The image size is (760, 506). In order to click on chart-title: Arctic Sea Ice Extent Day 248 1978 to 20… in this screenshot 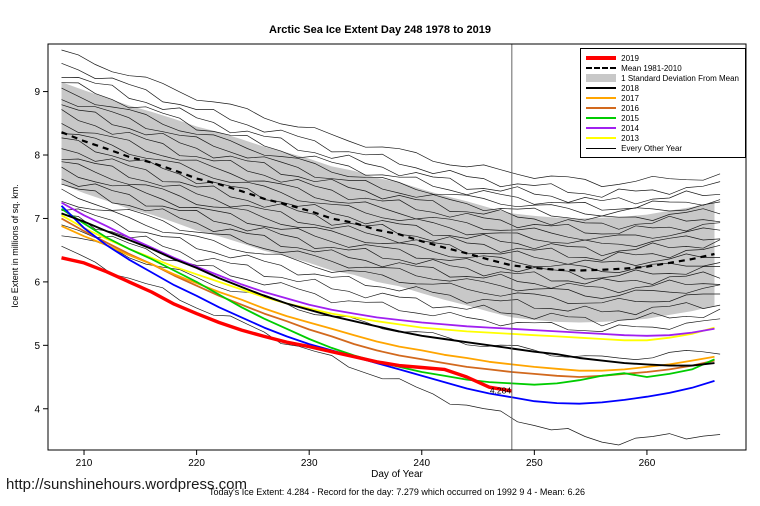, I will do `click(380, 30)`.